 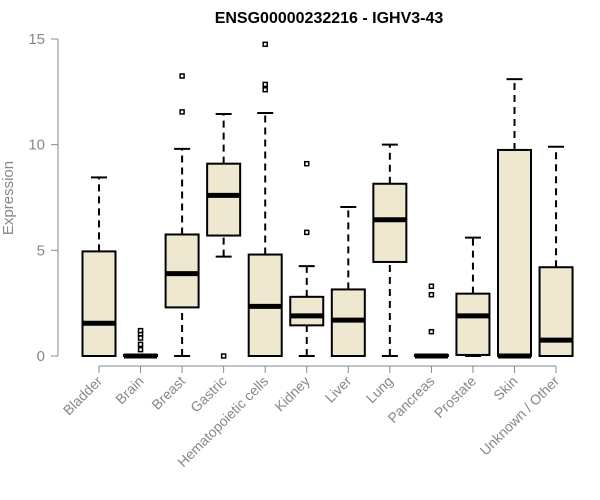 What do you see at coordinates (36, 39) in the screenshot?
I see `y-tick-label: 15` at bounding box center [36, 39].